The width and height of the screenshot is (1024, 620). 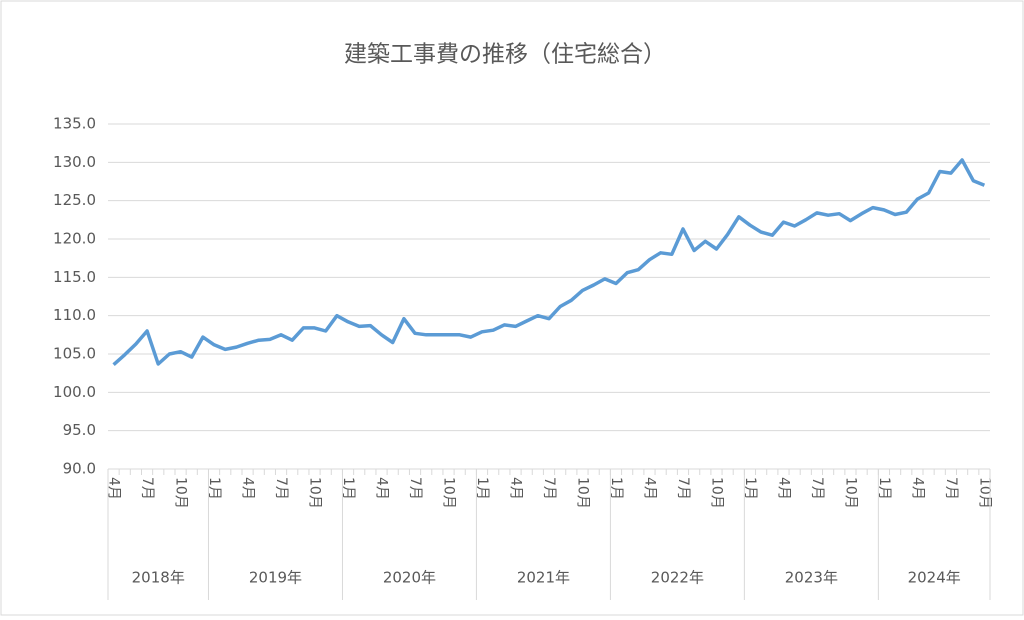 What do you see at coordinates (275, 578) in the screenshot?
I see `group-label: 2019年` at bounding box center [275, 578].